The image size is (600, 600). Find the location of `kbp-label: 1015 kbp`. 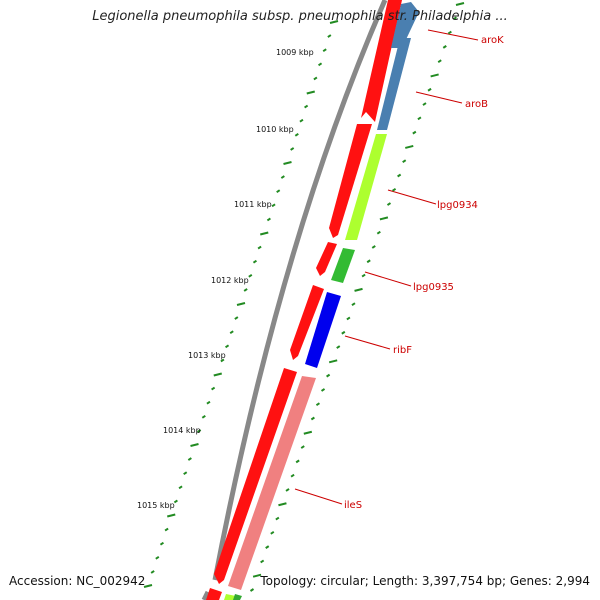

kbp-label: 1015 kbp is located at coordinates (156, 505).